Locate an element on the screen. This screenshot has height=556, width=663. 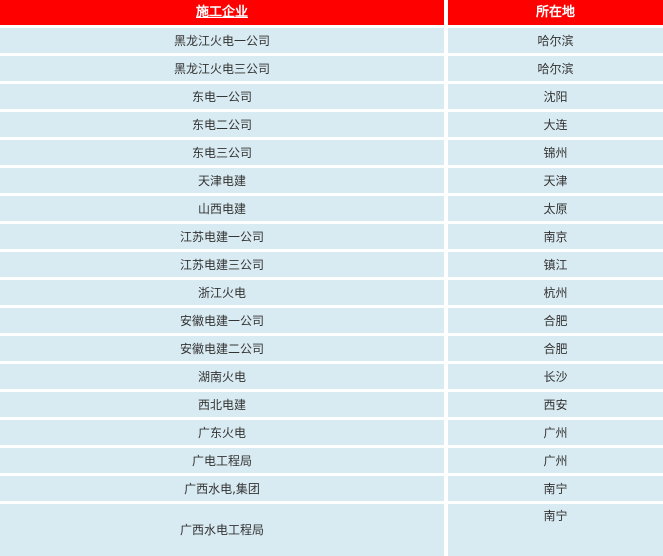
table-row: 湖南火电 长沙 is located at coordinates (331, 376).